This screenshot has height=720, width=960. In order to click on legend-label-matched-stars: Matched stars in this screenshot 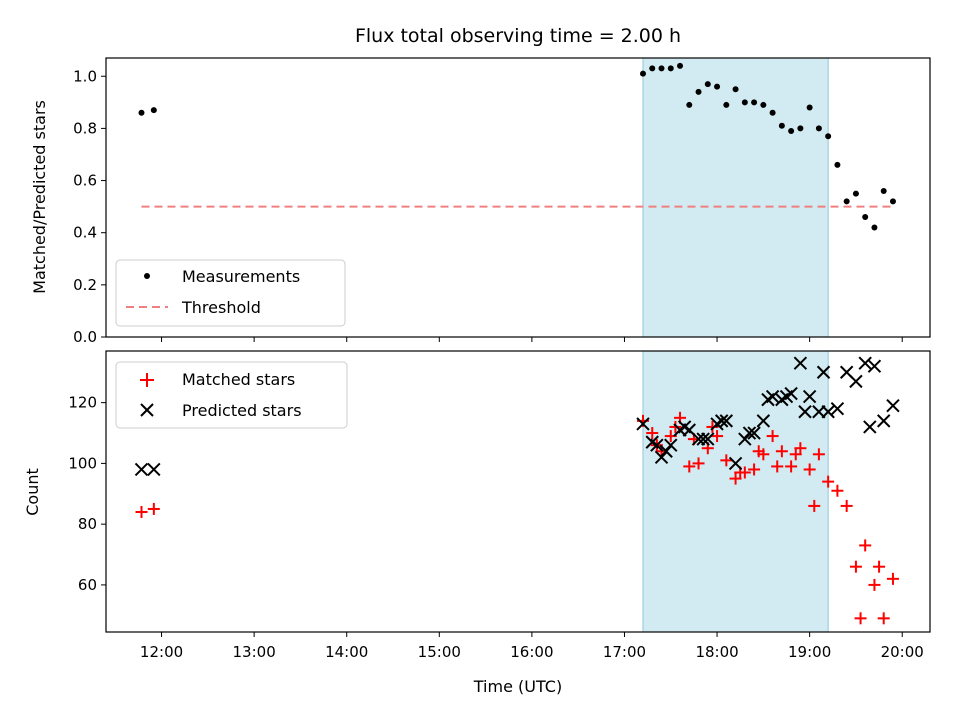, I will do `click(238, 379)`.